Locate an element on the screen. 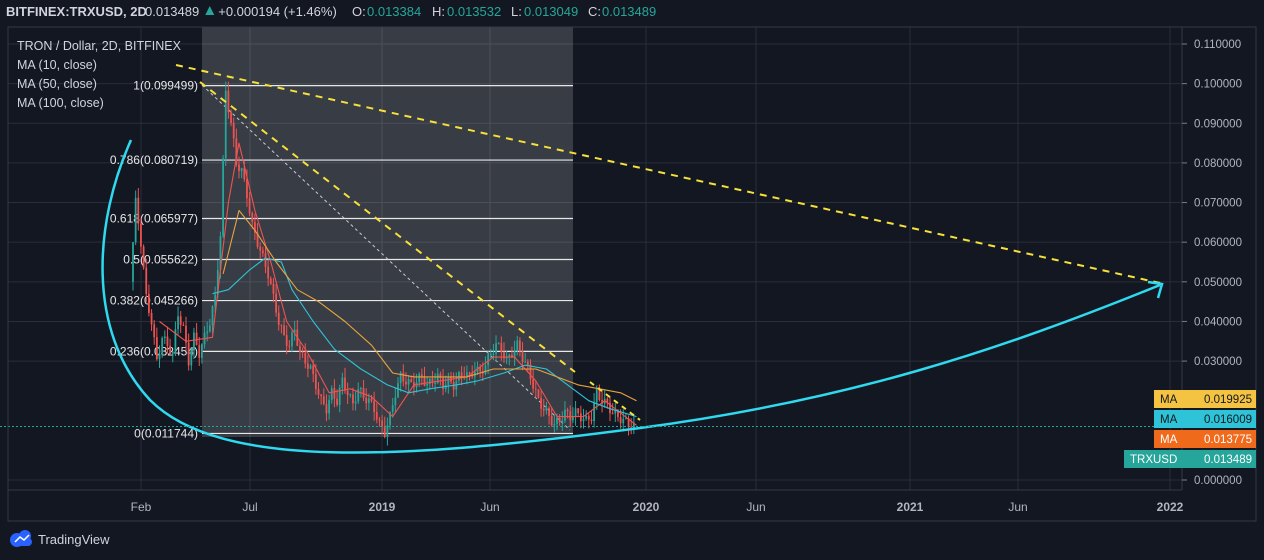 This screenshot has width=1264, height=560. time-tick-label: 2022 is located at coordinates (1170, 507).